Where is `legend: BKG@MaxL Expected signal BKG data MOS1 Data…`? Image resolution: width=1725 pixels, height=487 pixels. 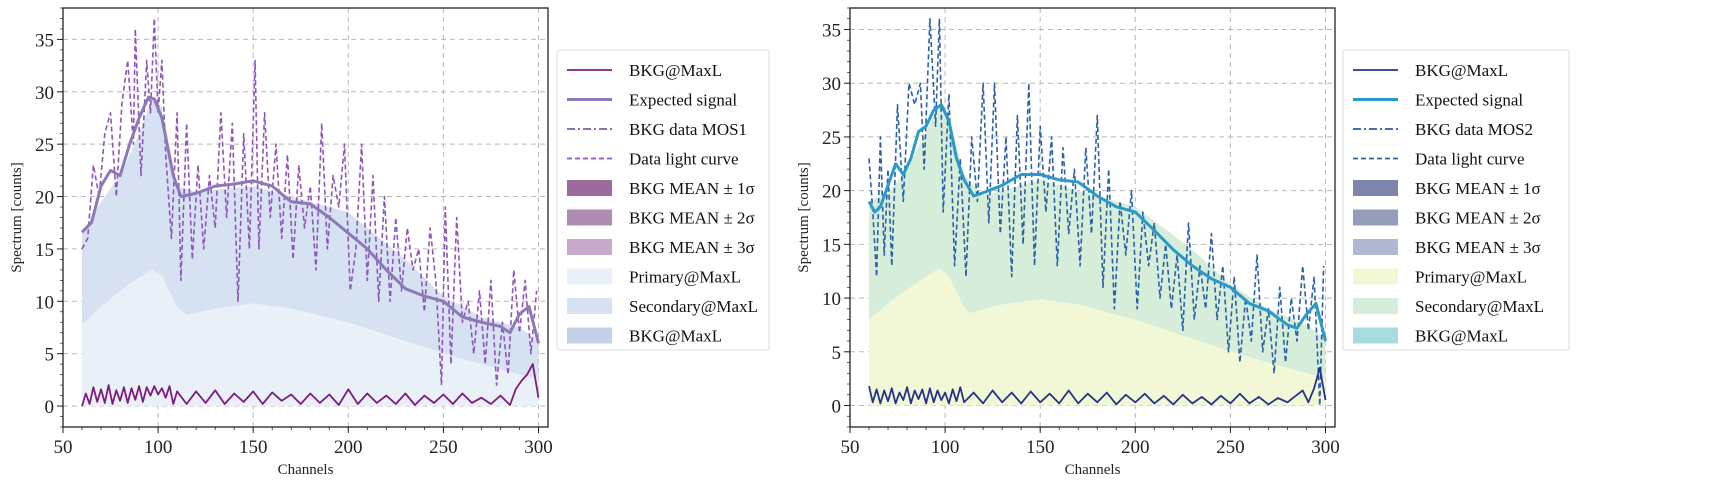
legend: BKG@MaxL Expected signal BKG data MOS1 Data… is located at coordinates (663, 200).